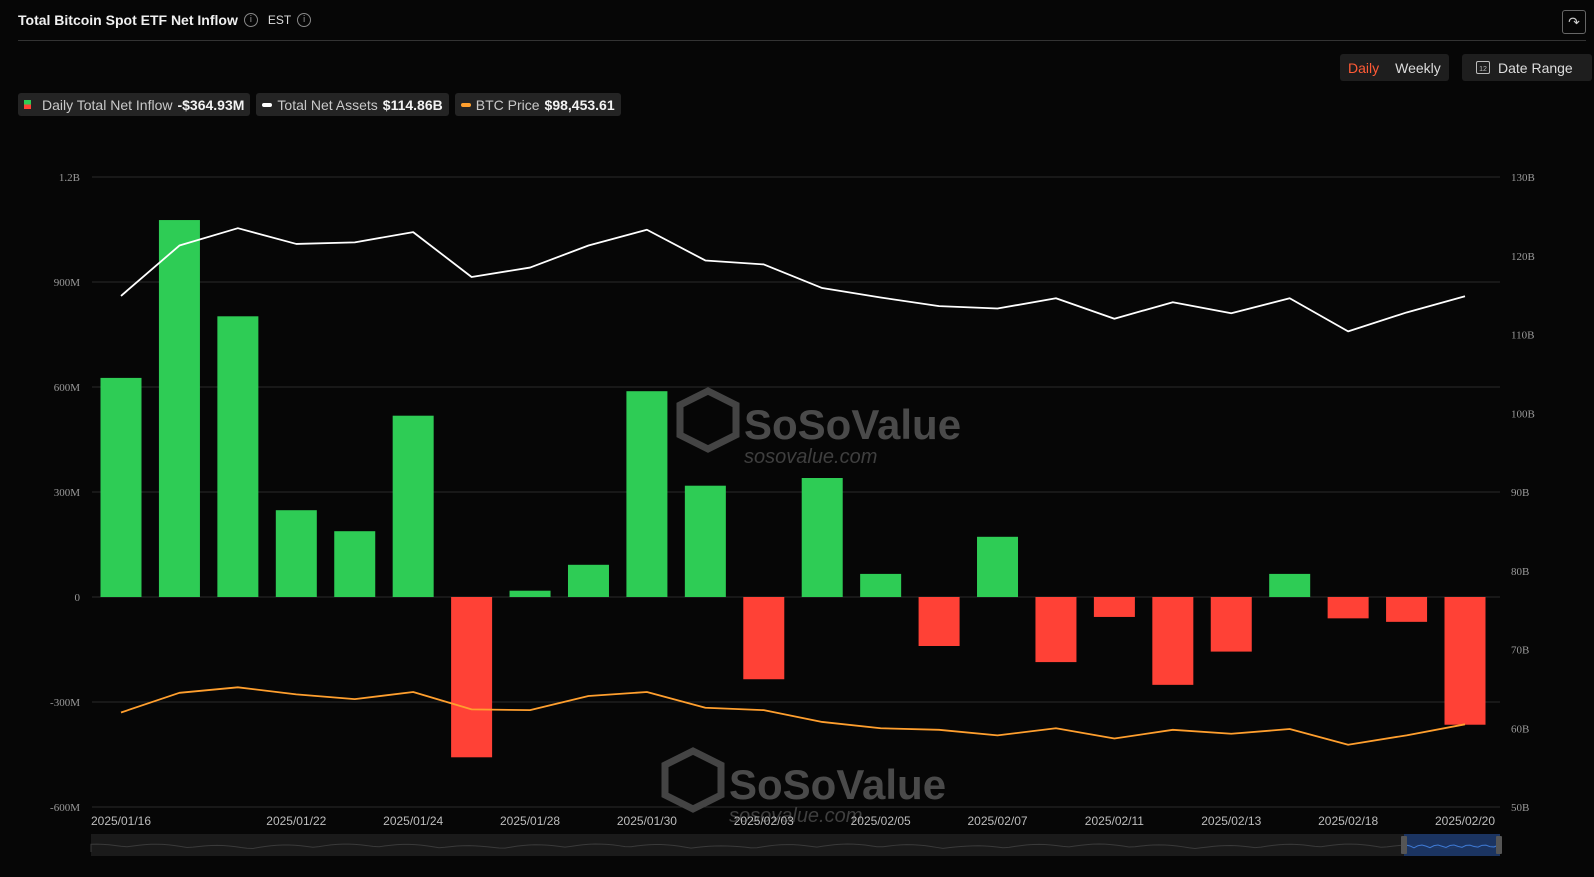 Image resolution: width=1594 pixels, height=877 pixels. What do you see at coordinates (1452, 847) in the screenshot?
I see `navigator-selection-sparkline` at bounding box center [1452, 847].